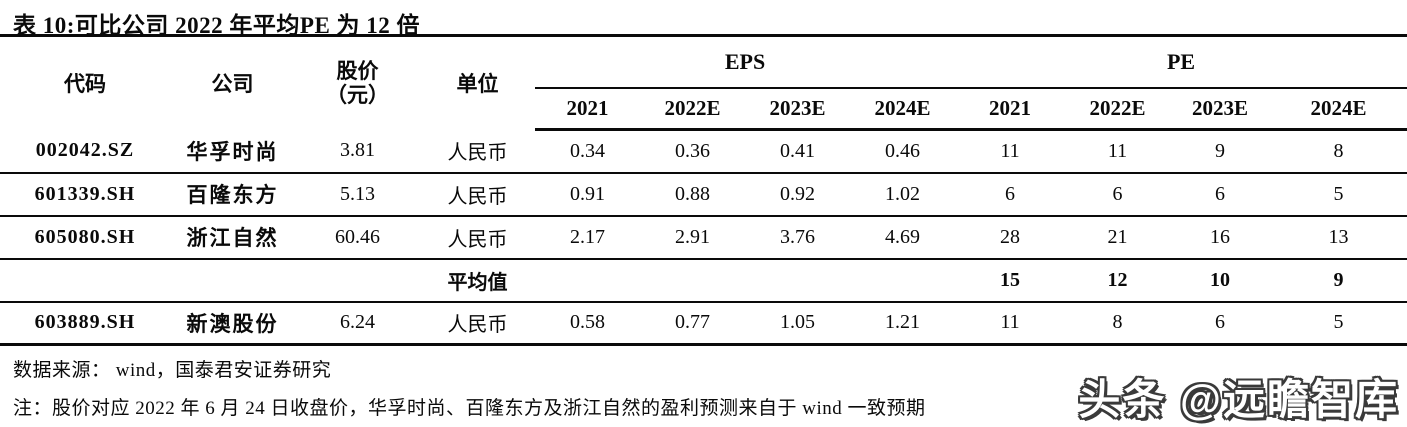 Image resolution: width=1407 pixels, height=427 pixels. Describe the element at coordinates (172, 370) in the screenshot. I see `data-source-line: 数据来源： wind，国泰君安证券研究` at that location.